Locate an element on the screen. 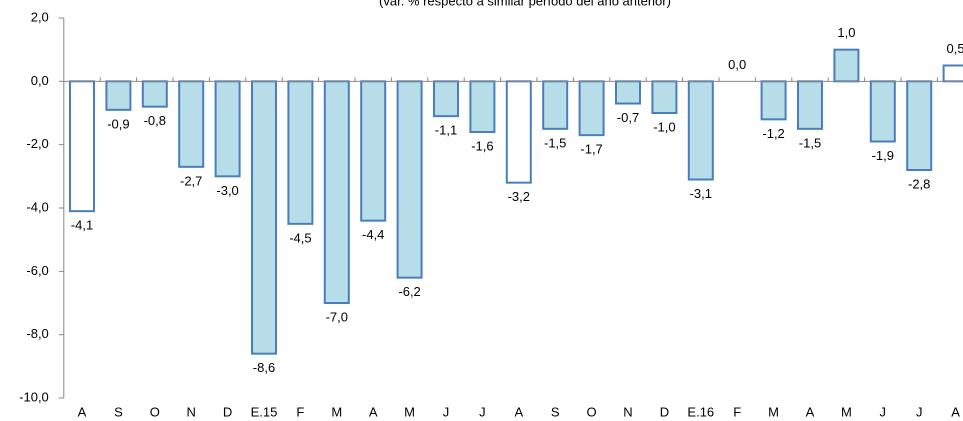 The height and width of the screenshot is (421, 963). x-tick-label: E.16 is located at coordinates (700, 411).